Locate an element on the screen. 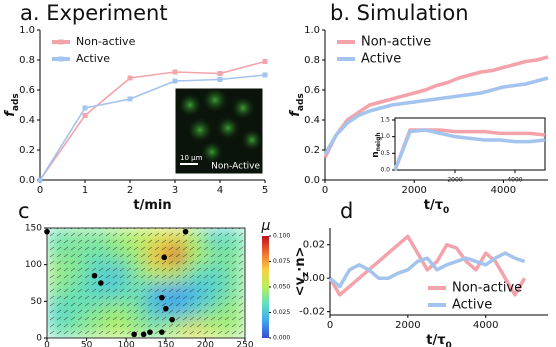  y-tick-label: 0.02 is located at coordinates (314, 245).